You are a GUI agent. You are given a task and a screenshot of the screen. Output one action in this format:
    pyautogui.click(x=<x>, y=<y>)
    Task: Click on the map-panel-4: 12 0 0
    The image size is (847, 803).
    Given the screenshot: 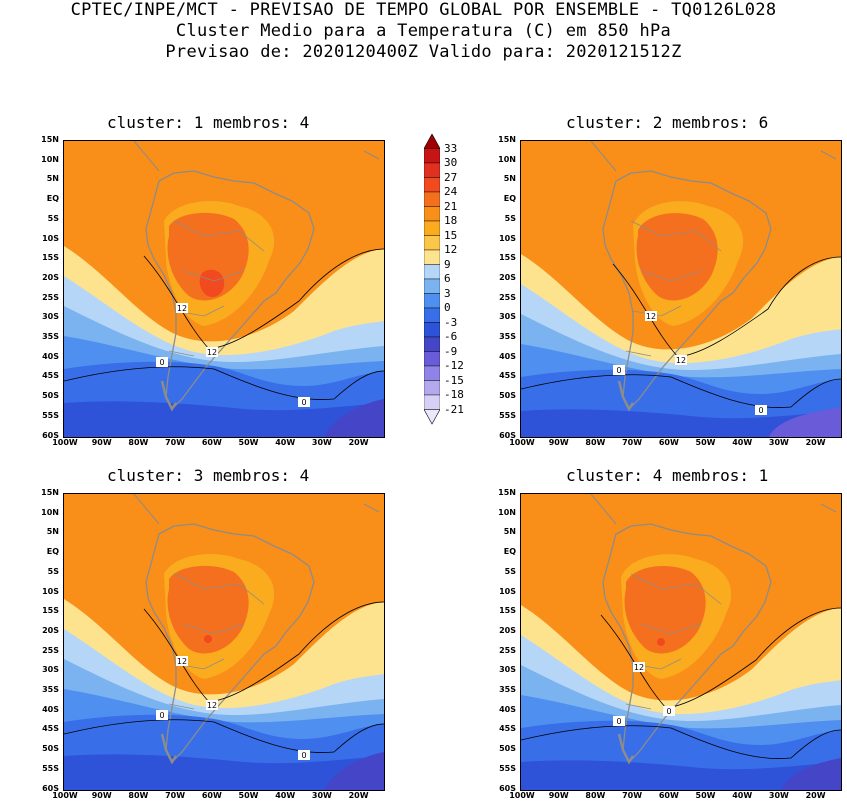 What is the action you would take?
    pyautogui.click(x=681, y=642)
    